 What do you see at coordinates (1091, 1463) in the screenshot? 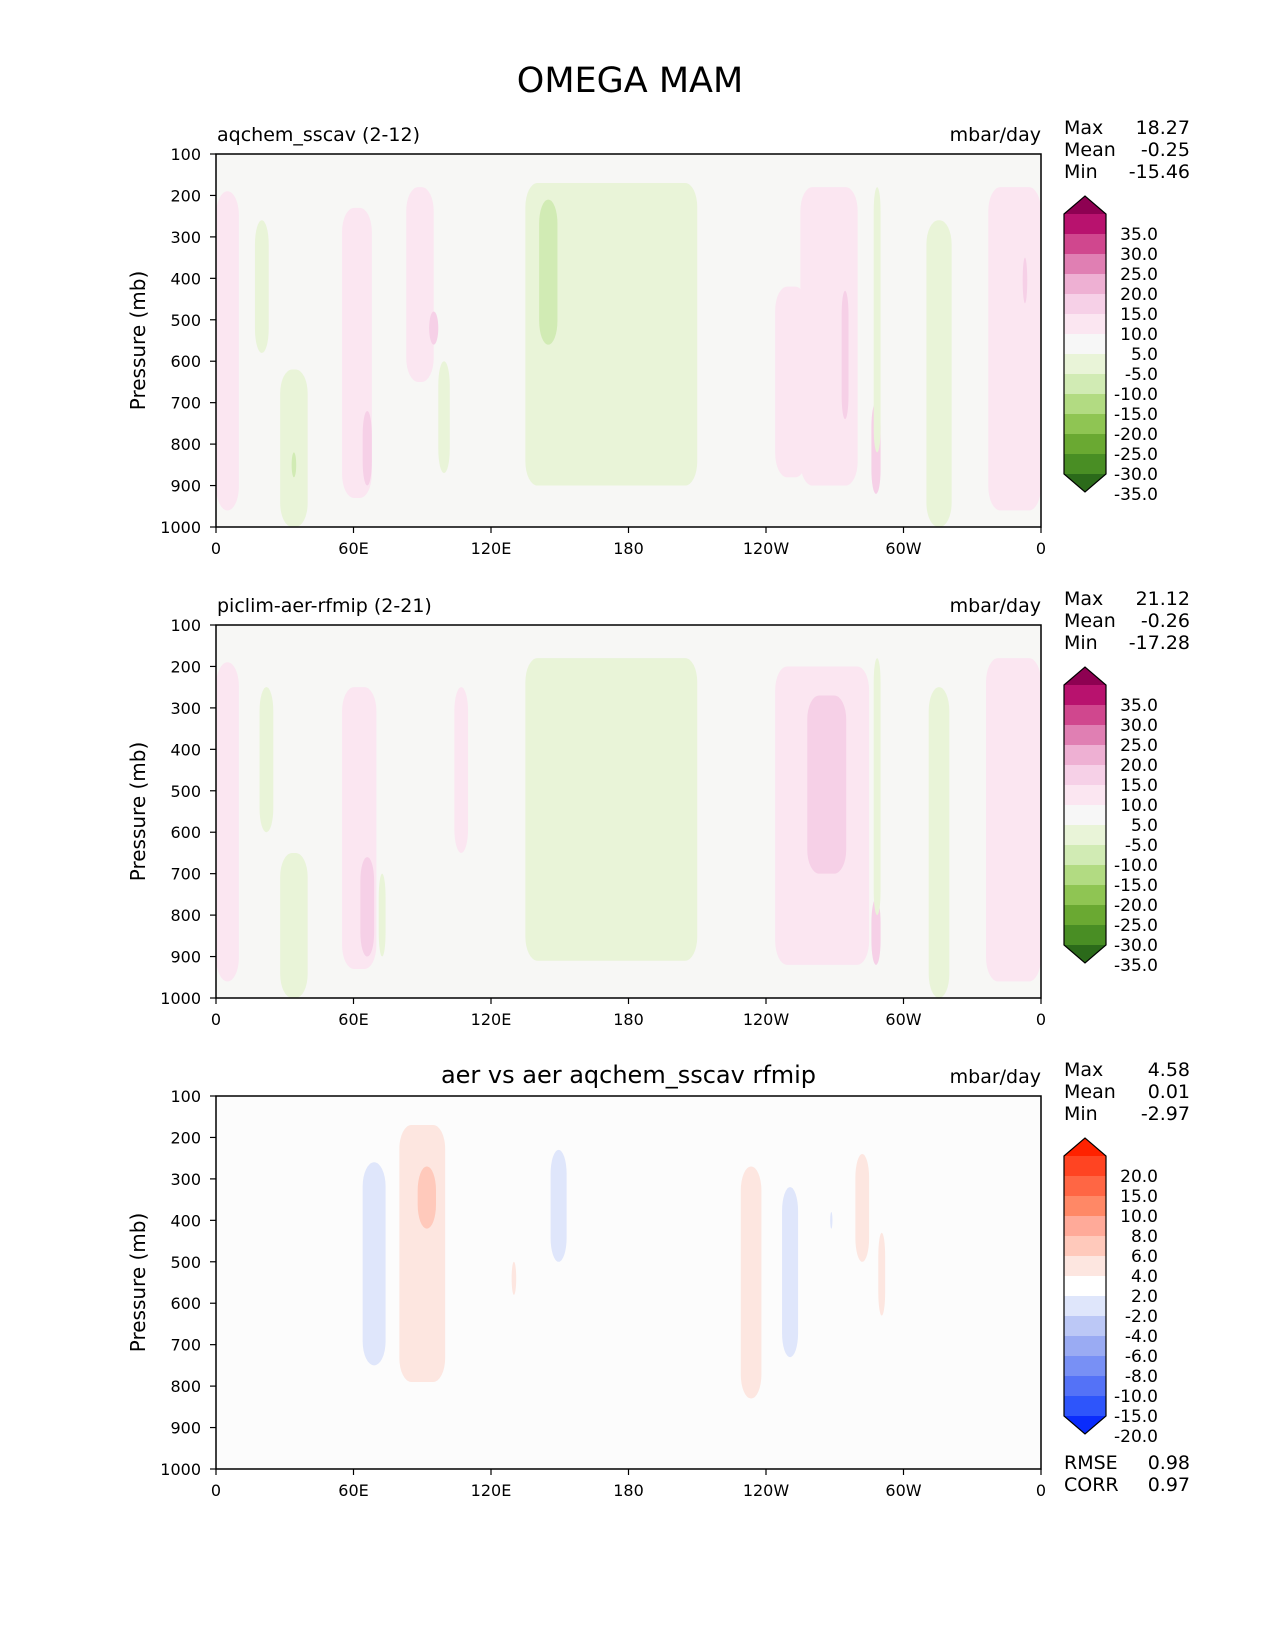
I see `metric-label: RMSE` at bounding box center [1091, 1463].